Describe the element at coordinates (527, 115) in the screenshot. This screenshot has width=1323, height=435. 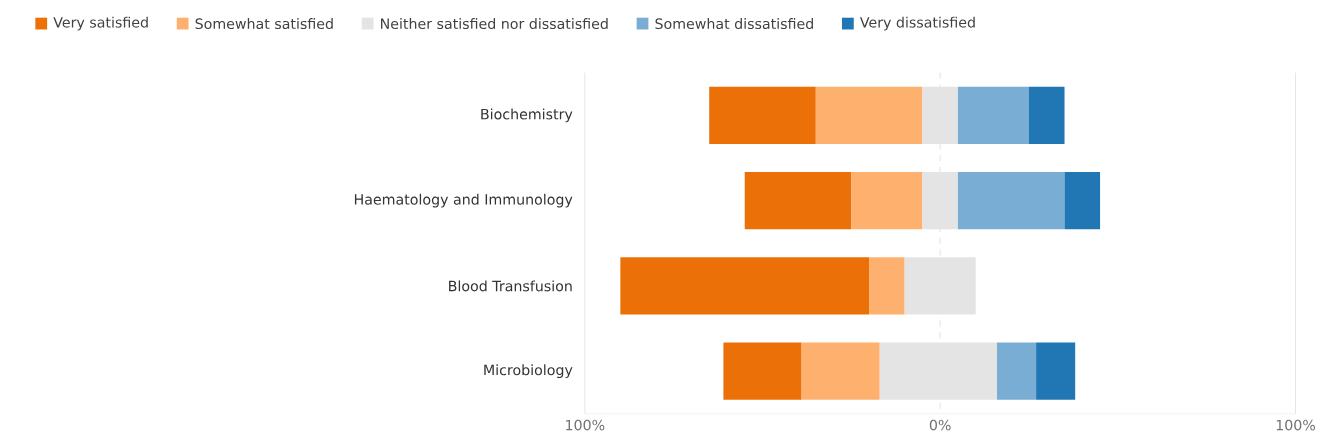
I see `y-tick-label: Biochemistry` at that location.